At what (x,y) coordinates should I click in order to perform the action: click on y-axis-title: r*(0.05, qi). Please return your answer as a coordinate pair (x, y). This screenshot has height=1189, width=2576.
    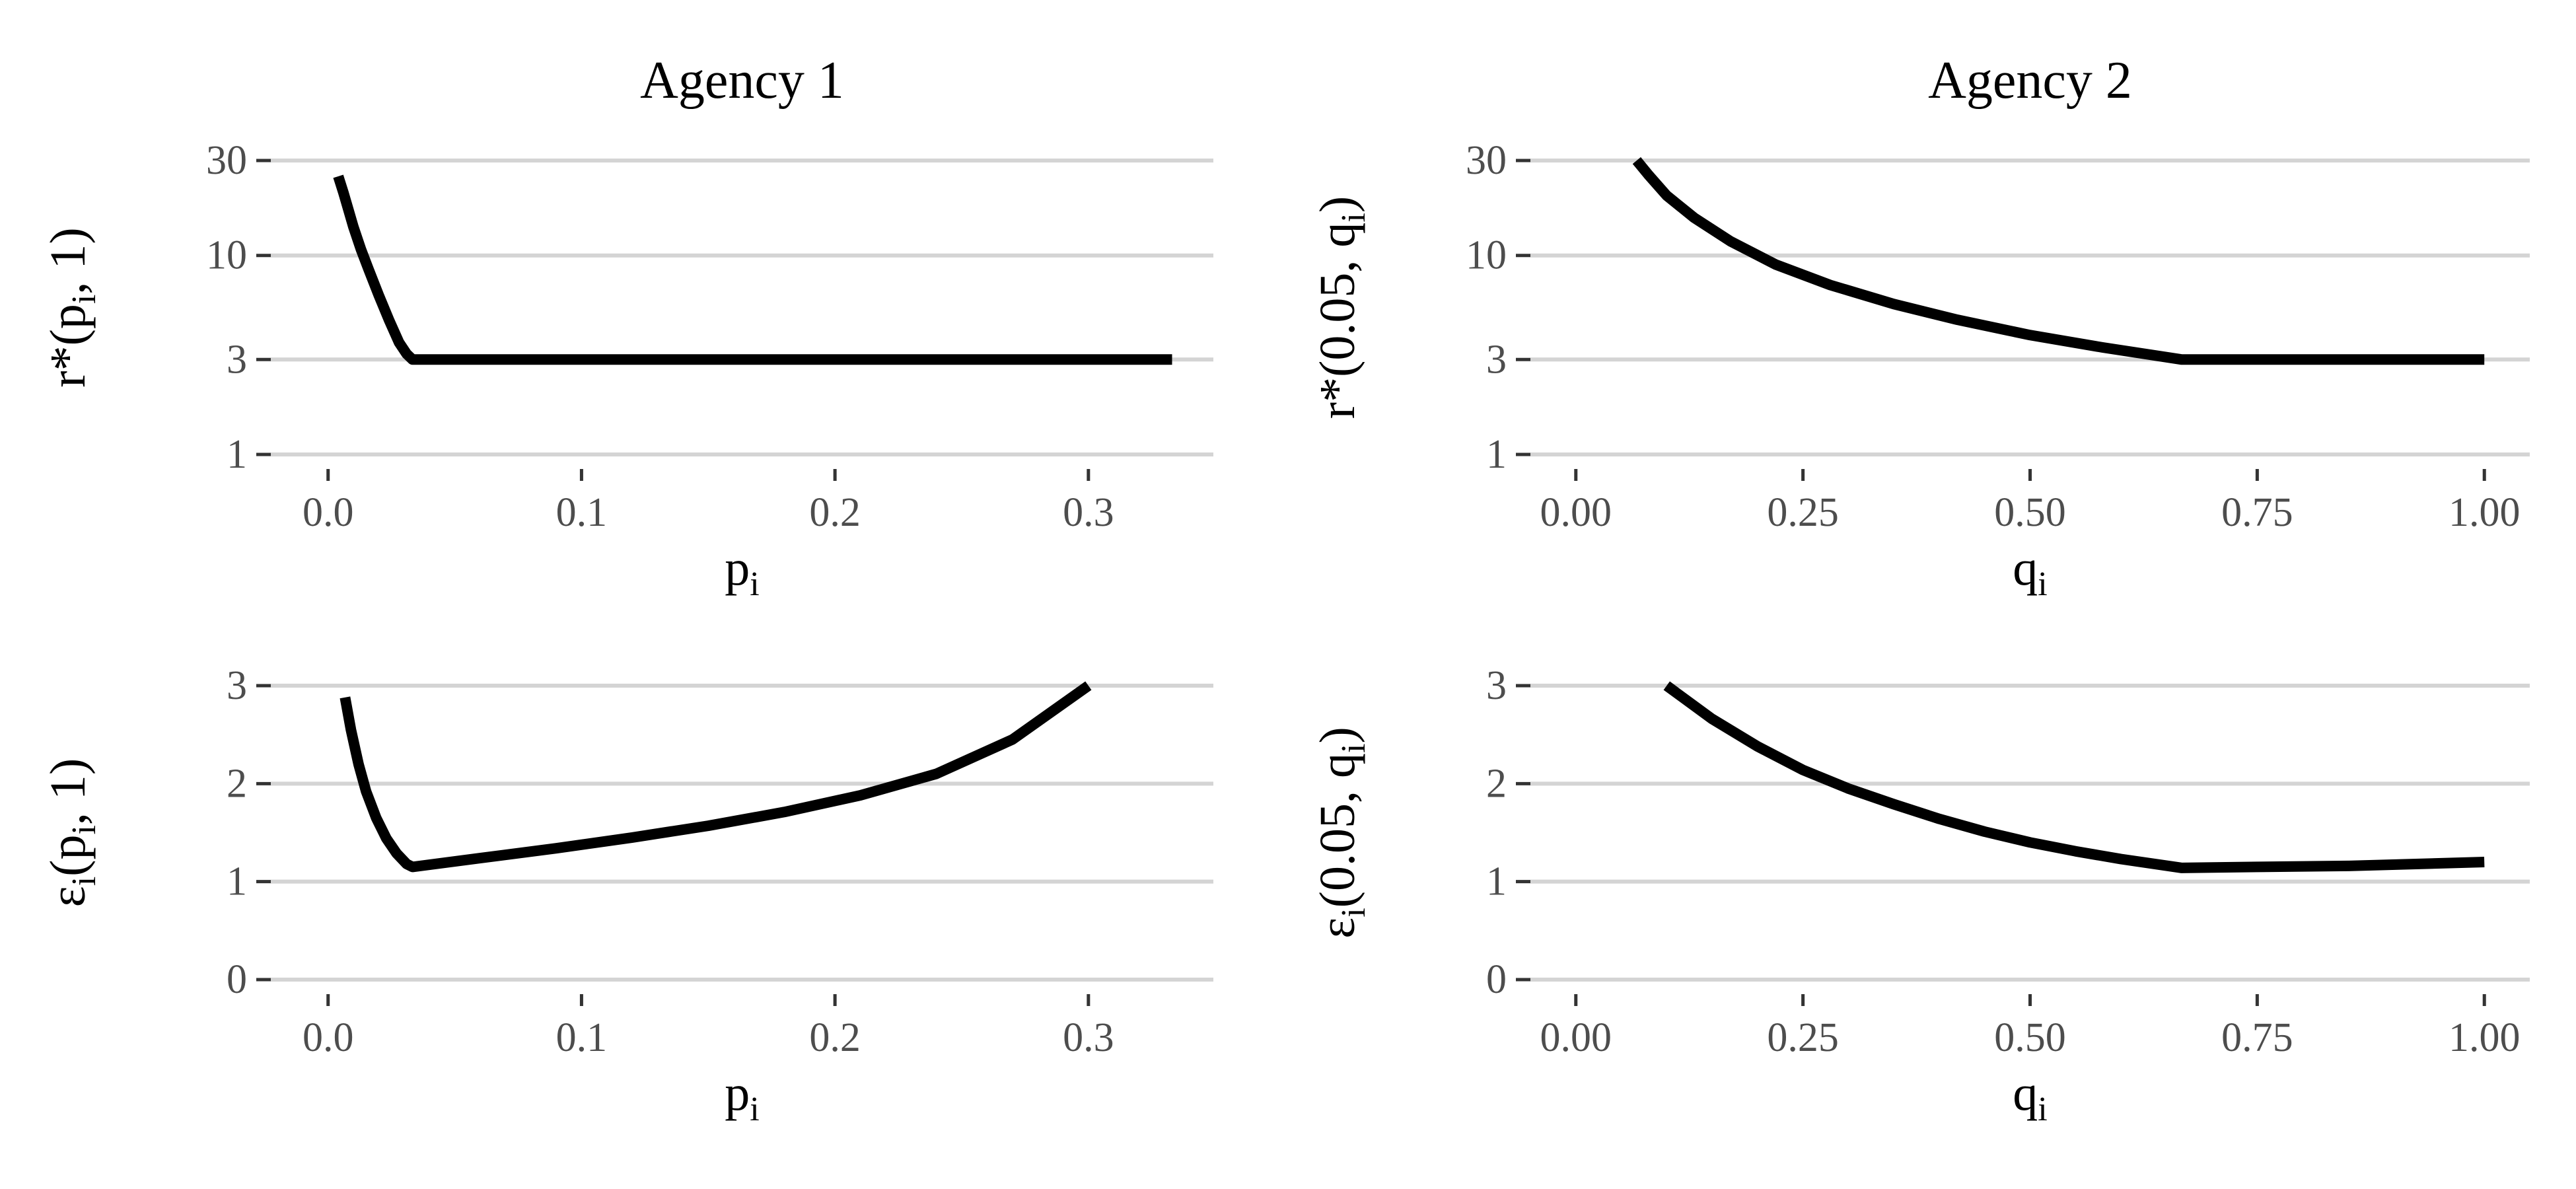
    Looking at the image, I should click on (1342, 307).